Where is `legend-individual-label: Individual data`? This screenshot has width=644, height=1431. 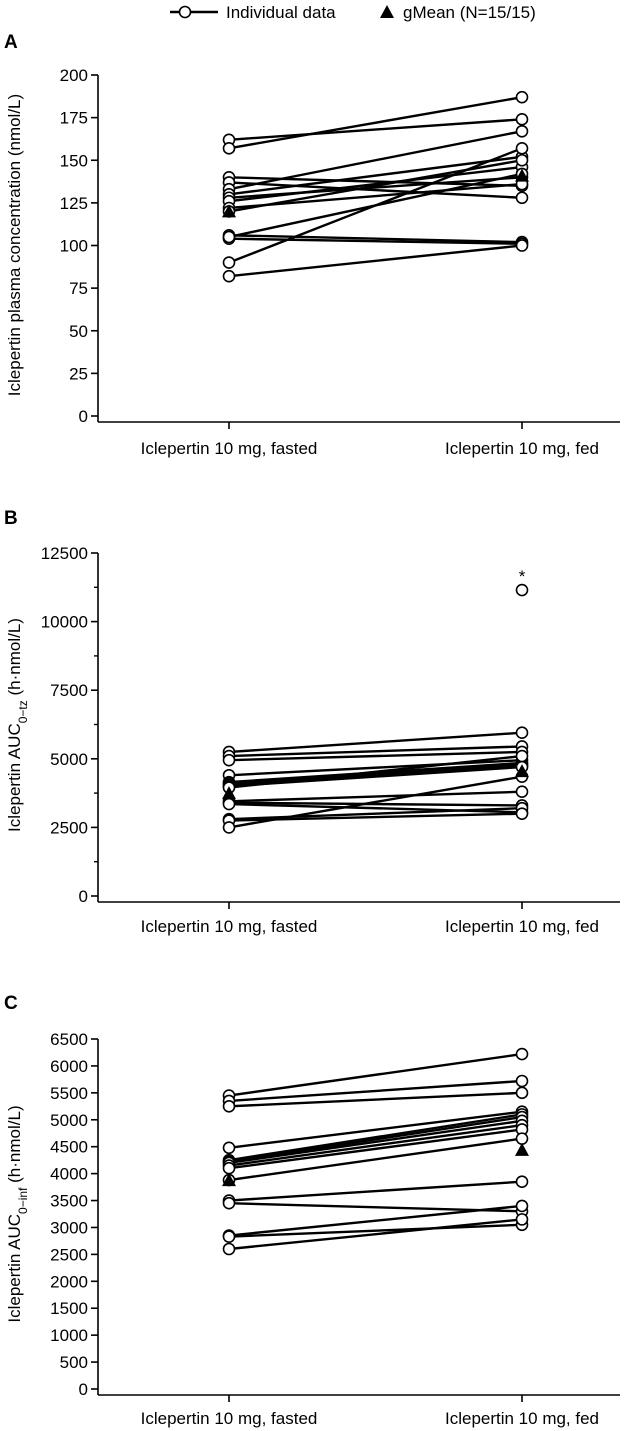 legend-individual-label: Individual data is located at coordinates (281, 12).